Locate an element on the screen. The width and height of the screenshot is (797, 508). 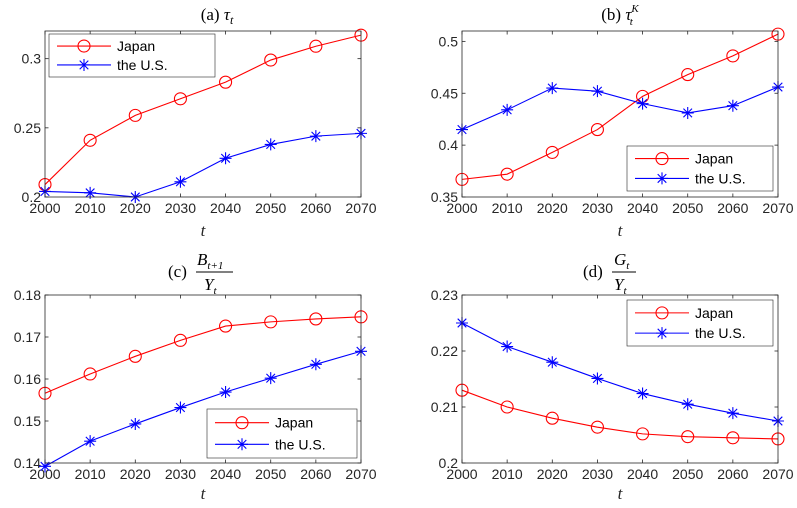
panel-a-title-symbol: τ is located at coordinates (227, 14).